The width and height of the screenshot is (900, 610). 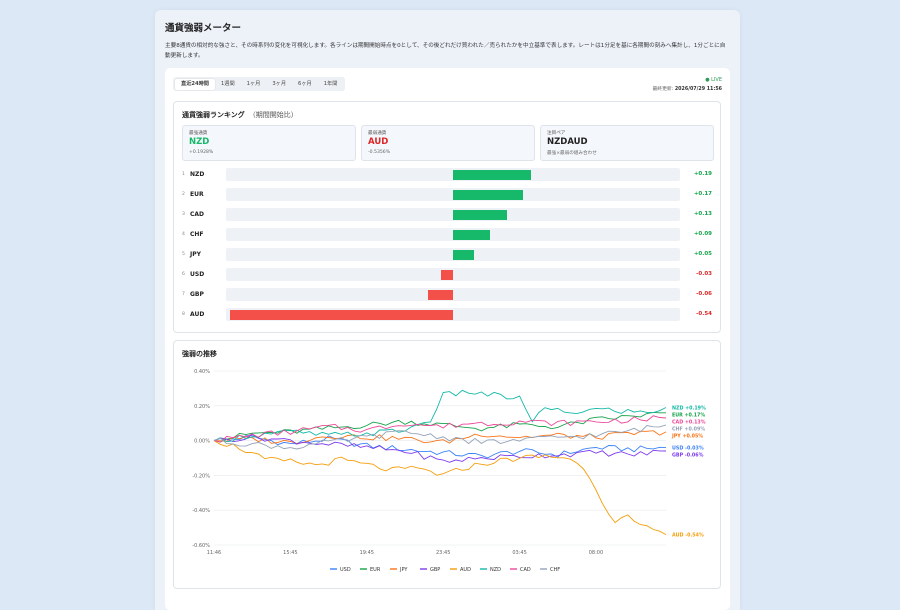 I want to click on legend-item: NZD, so click(x=495, y=570).